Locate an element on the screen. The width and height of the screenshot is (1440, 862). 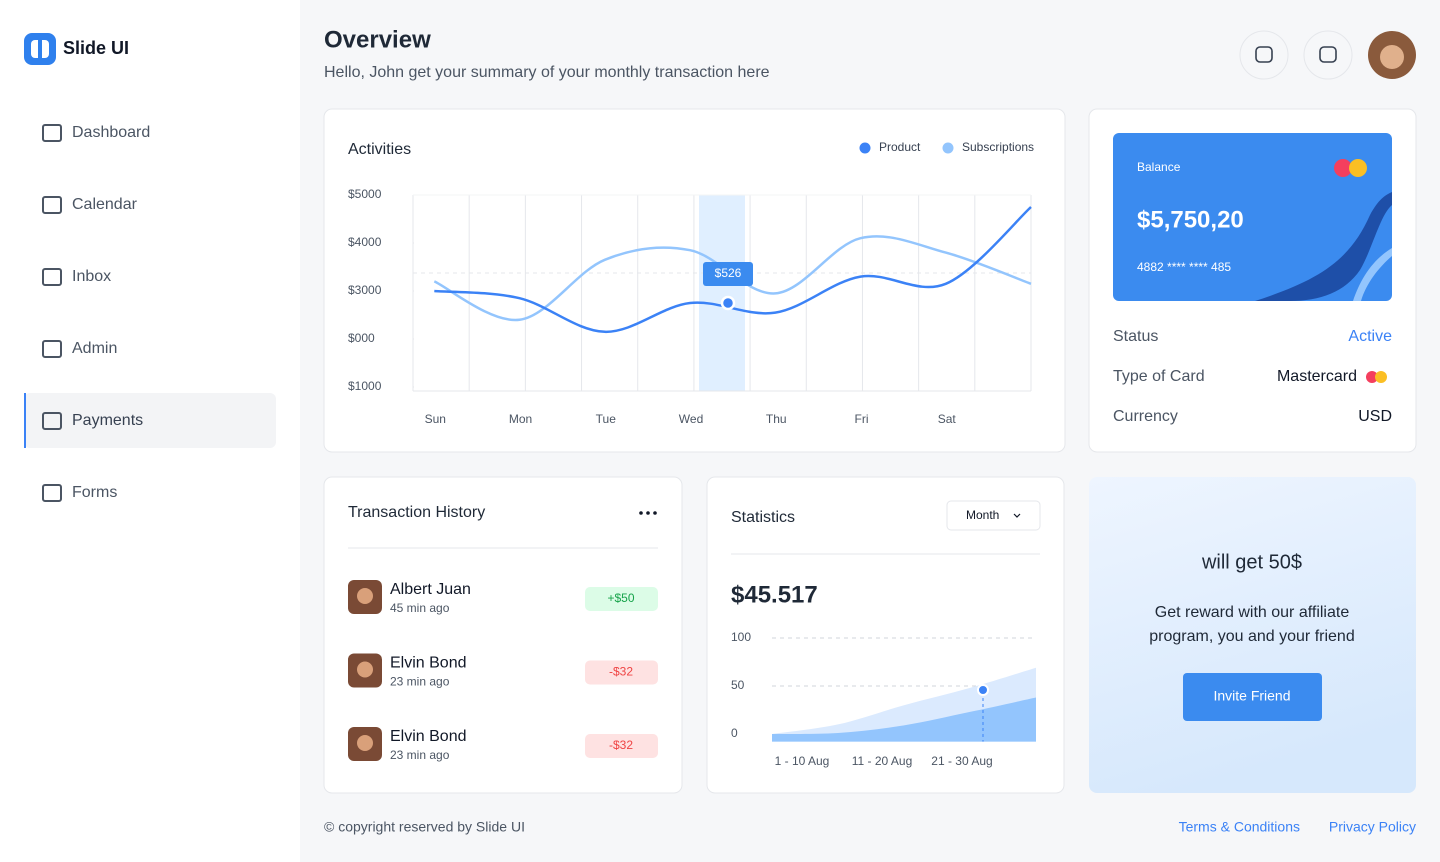
detail-value: Mastercard is located at coordinates (1317, 376).